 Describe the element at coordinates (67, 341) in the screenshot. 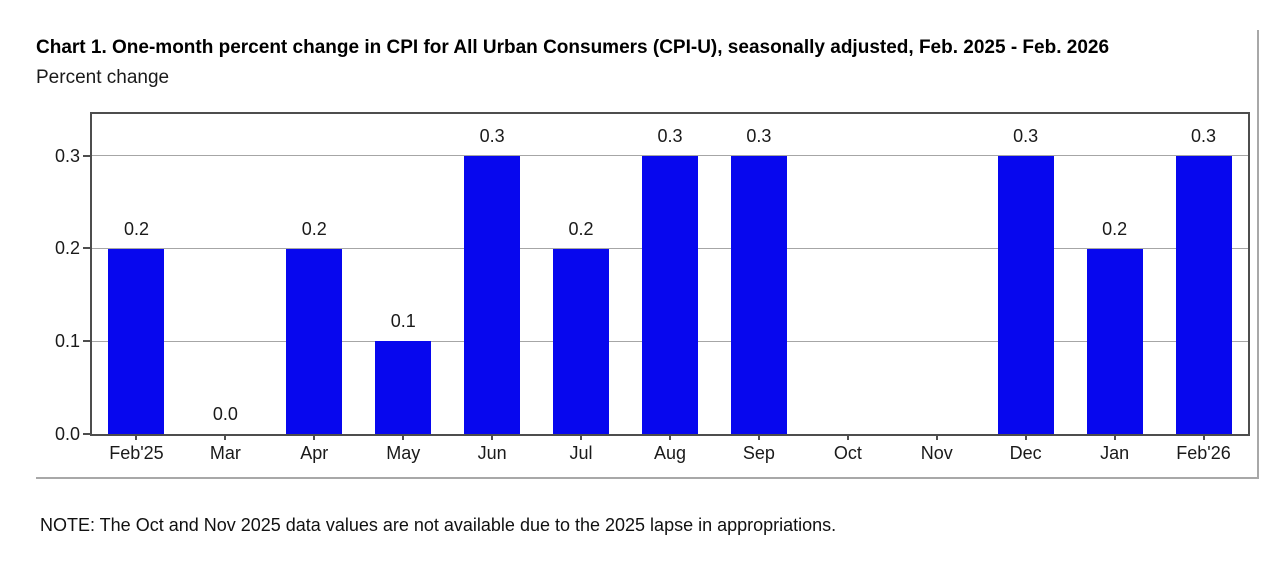

I see `y-tick-label: 0.1` at that location.